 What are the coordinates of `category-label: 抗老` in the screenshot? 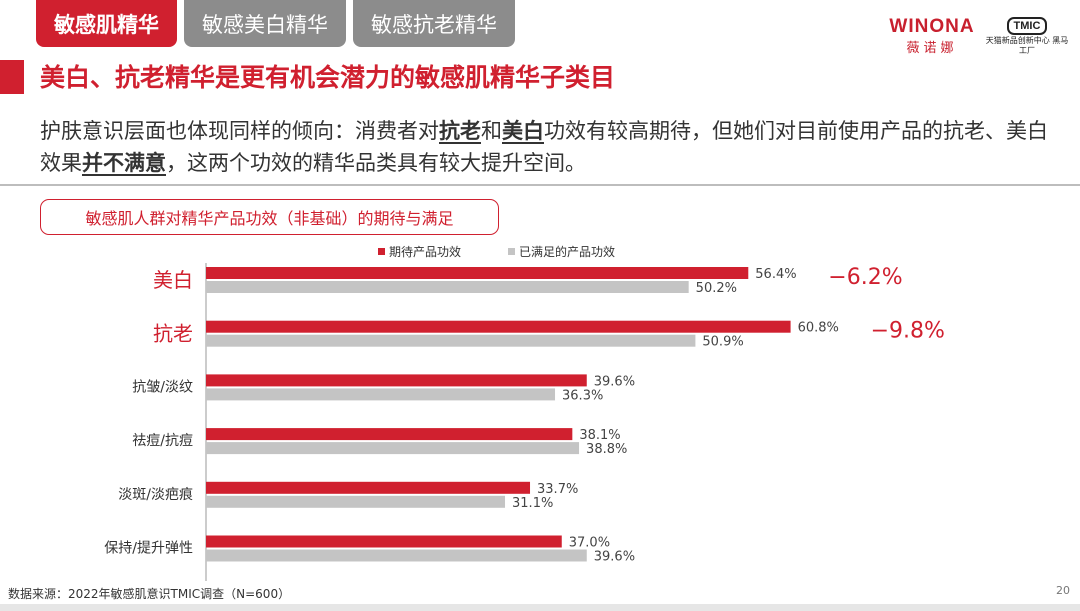 It's located at (173, 334).